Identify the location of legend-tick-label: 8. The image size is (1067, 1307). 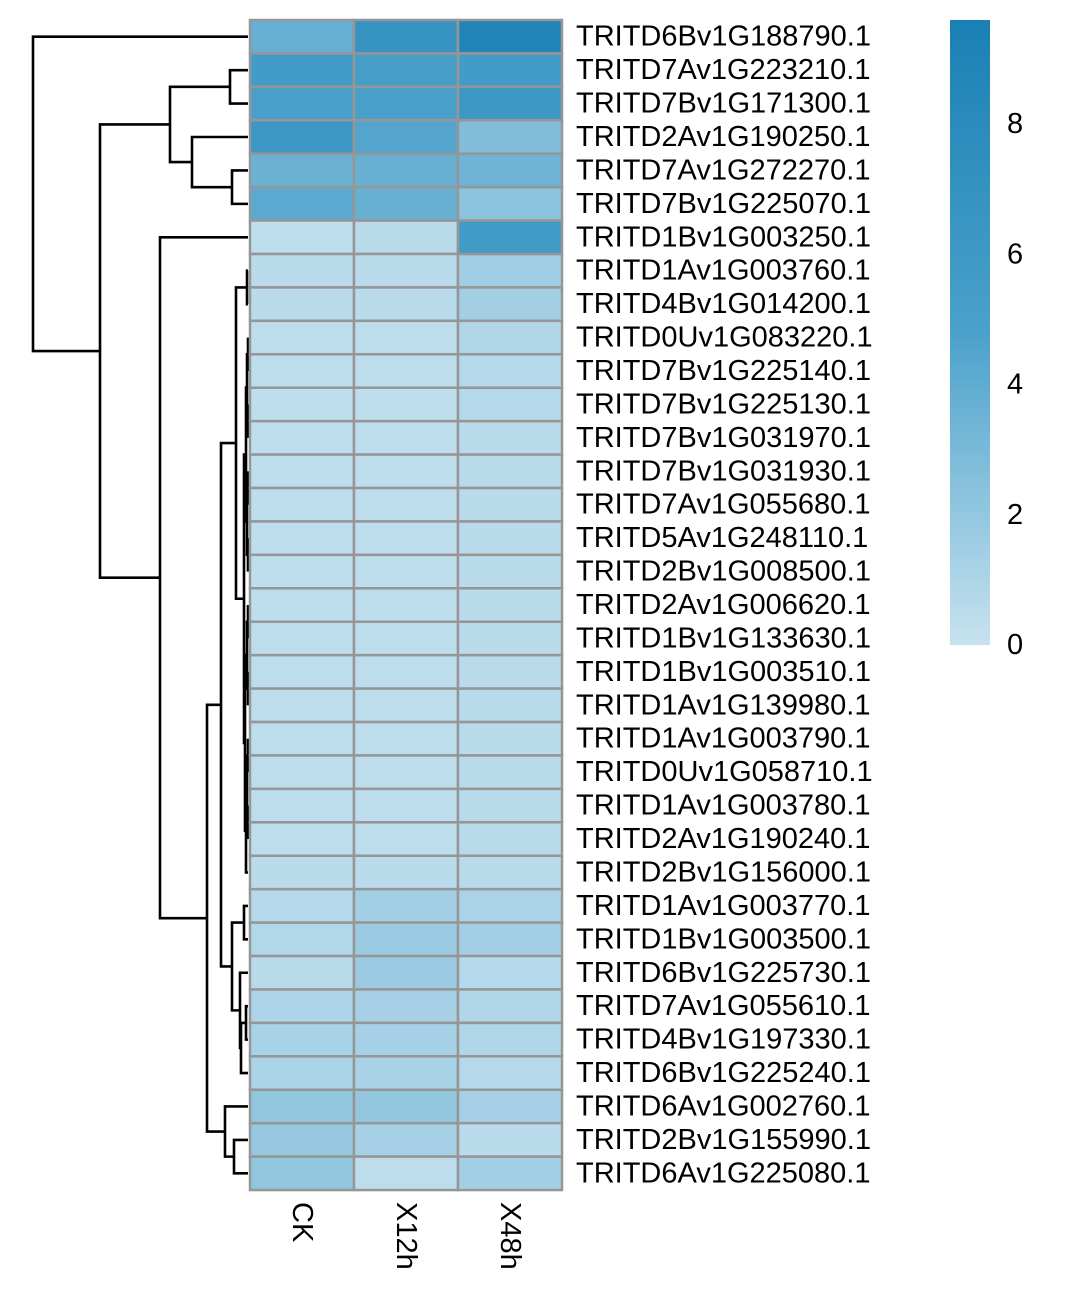
(1015, 124).